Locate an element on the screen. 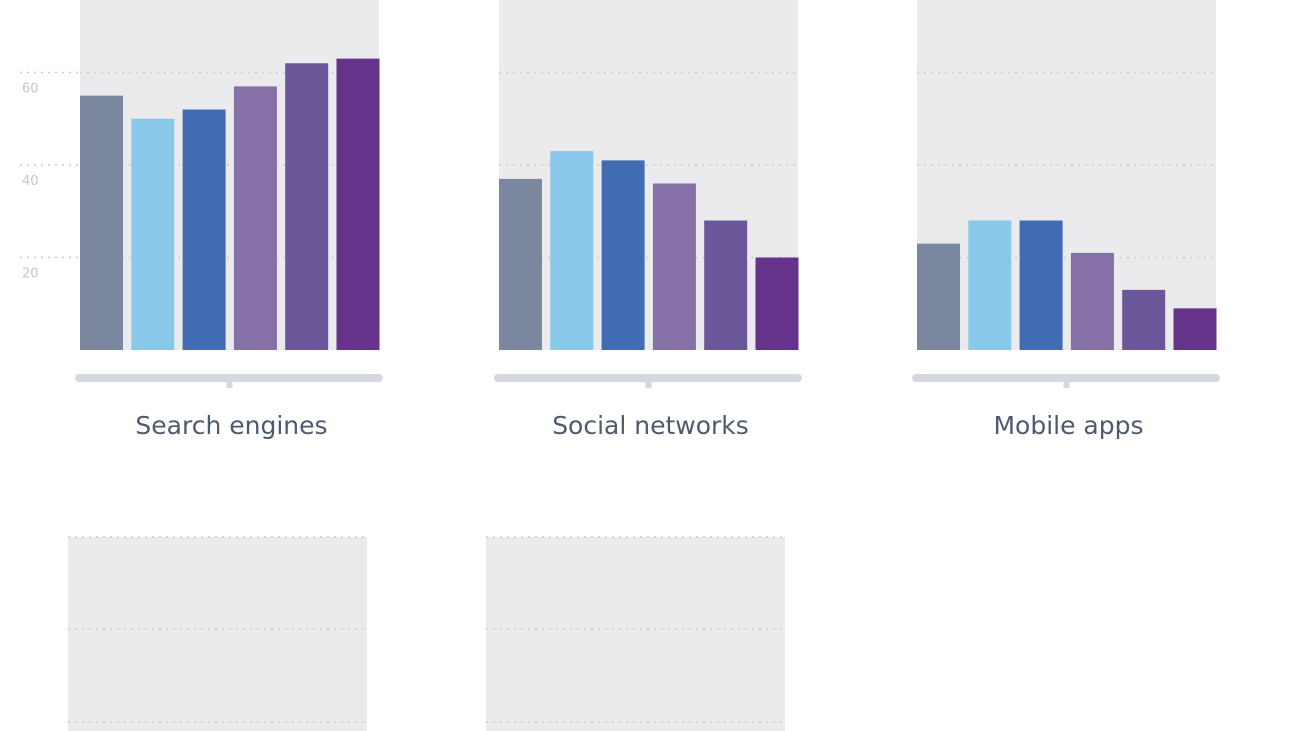 The height and width of the screenshot is (731, 1300). y-tick-label: 60 is located at coordinates (30, 89).